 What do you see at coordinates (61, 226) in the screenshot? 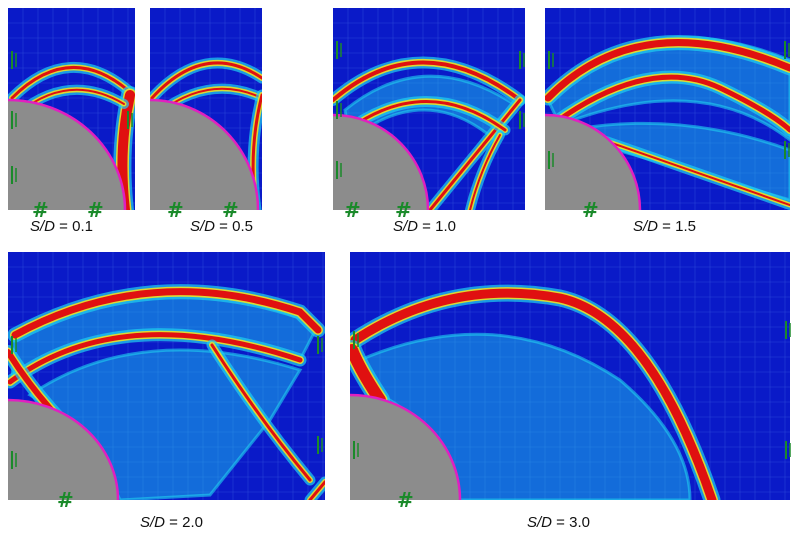
I see `panel-label-sd-0.1: S/D = 0.1` at bounding box center [61, 226].